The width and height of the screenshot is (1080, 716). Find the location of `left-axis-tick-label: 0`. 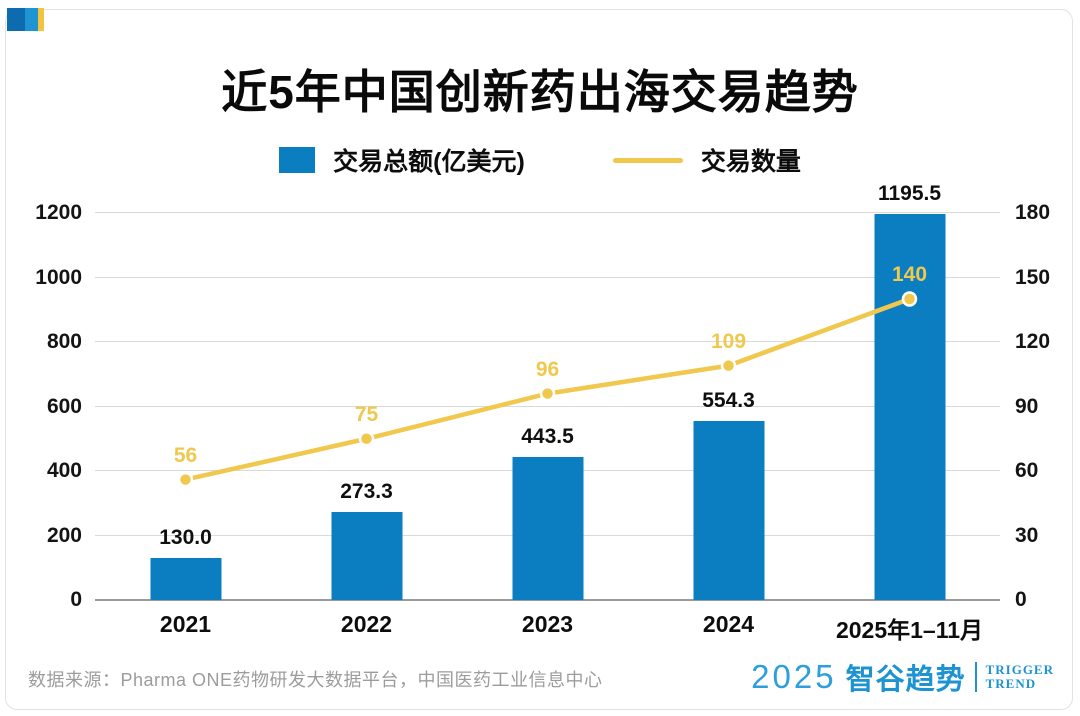

left-axis-tick-label: 0 is located at coordinates (76, 599).